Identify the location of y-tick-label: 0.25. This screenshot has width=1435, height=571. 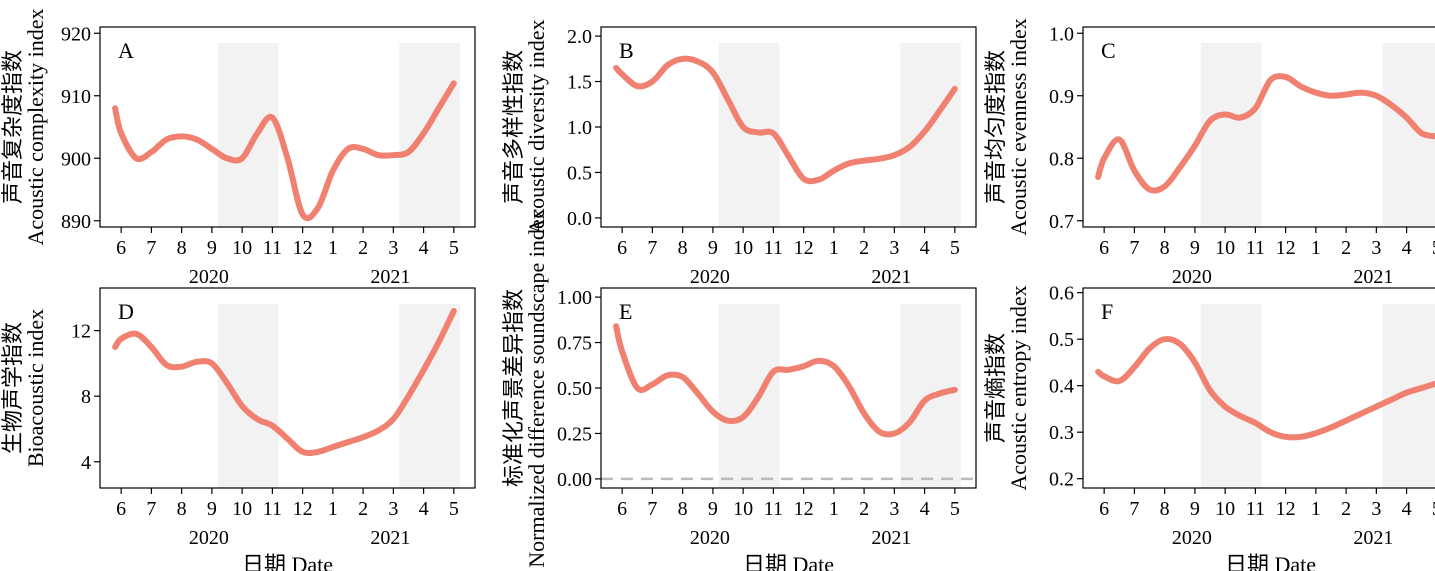
(574, 434).